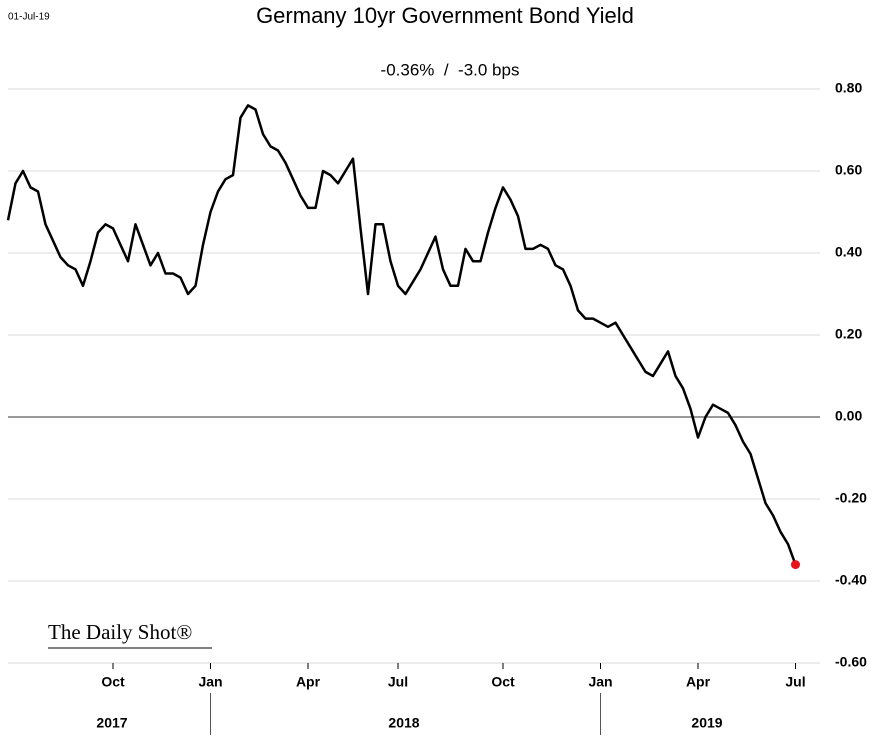 The height and width of the screenshot is (740, 888). Describe the element at coordinates (29, 17) in the screenshot. I see `date-stamp: 01-Jul-19` at that location.